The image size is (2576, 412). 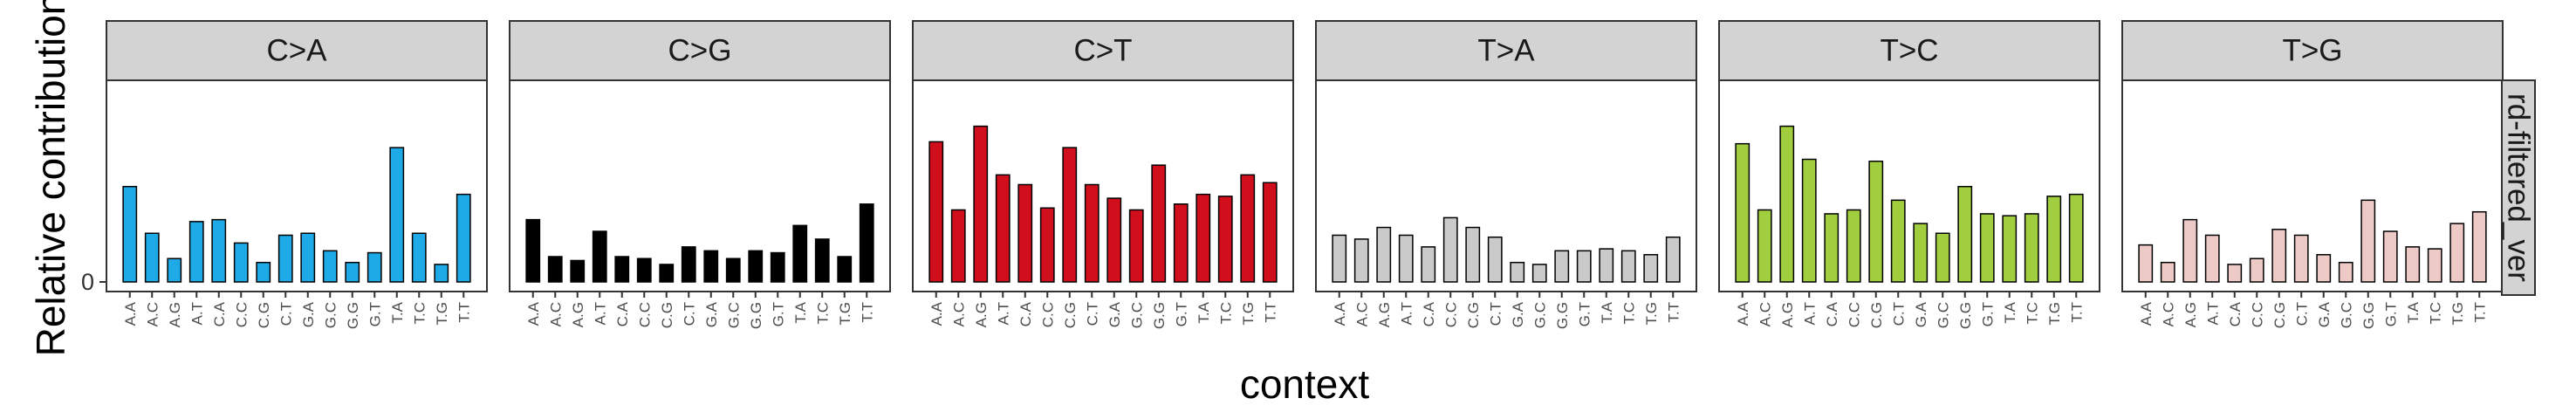 What do you see at coordinates (2212, 258) in the screenshot?
I see `bar-A.T` at bounding box center [2212, 258].